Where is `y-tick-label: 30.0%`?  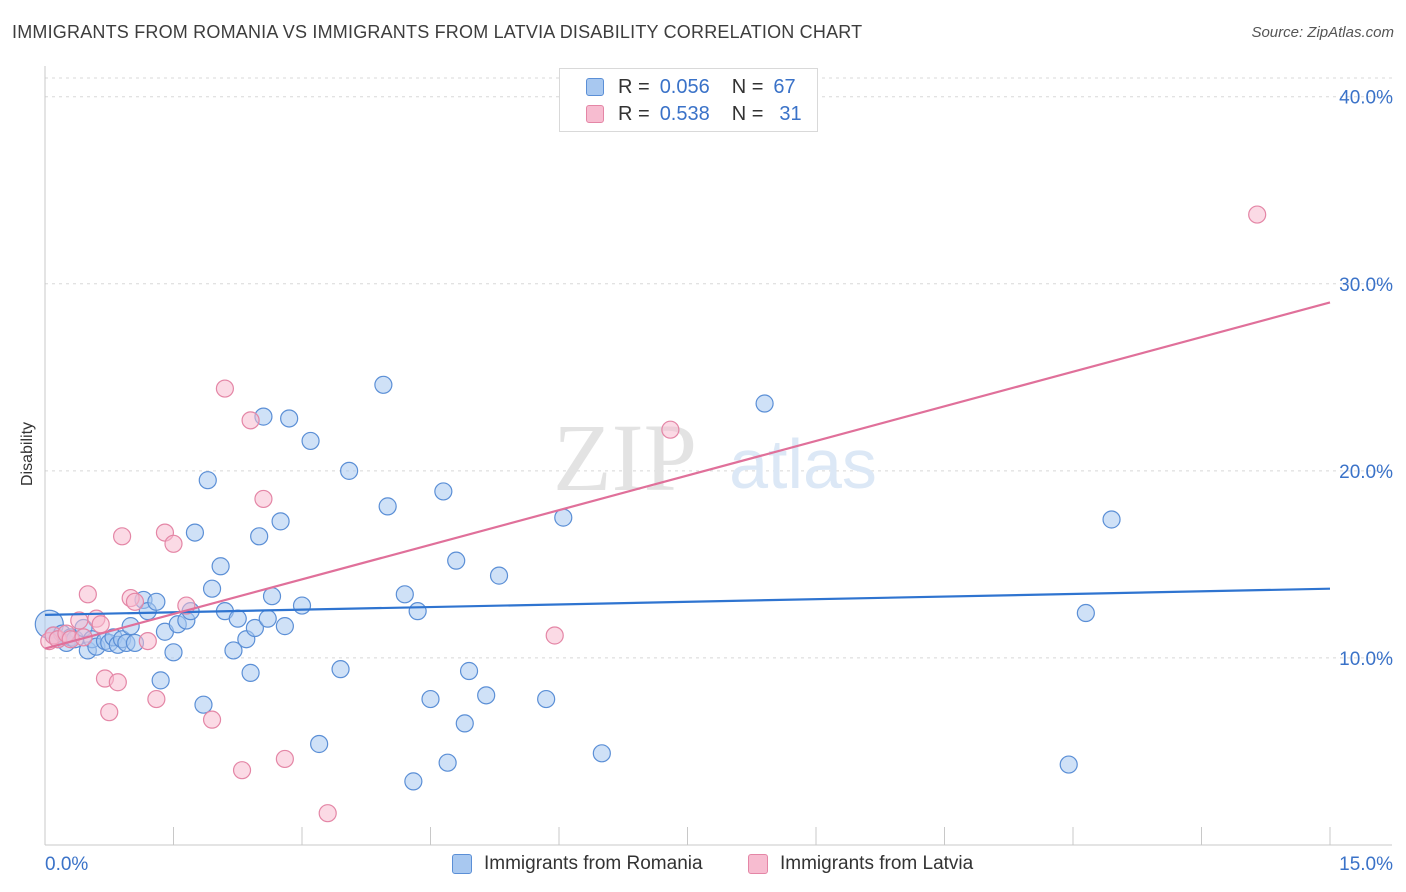
y-tick-label: 30.0% is located at coordinates (1366, 285).